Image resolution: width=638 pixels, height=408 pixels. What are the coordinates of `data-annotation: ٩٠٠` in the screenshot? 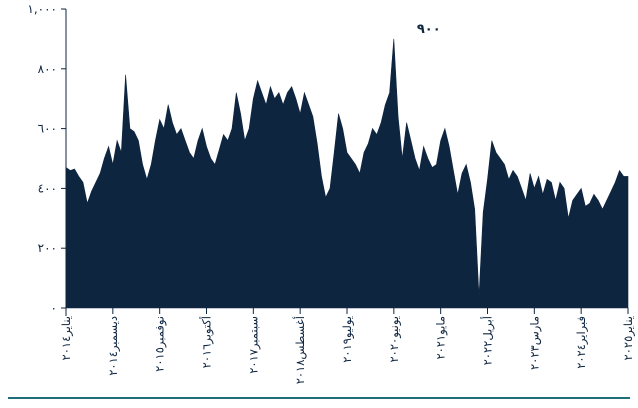 It's located at (429, 29).